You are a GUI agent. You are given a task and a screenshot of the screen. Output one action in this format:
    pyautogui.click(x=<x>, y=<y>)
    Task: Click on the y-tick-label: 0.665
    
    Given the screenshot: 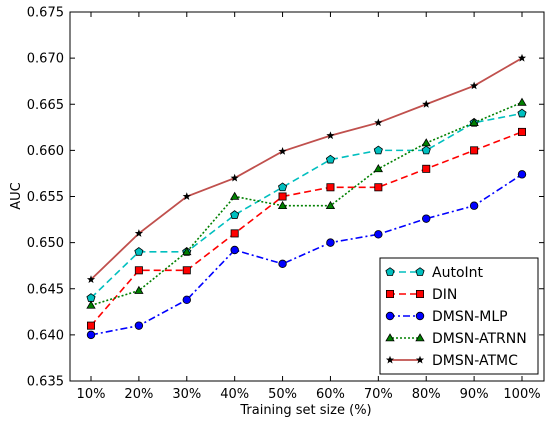 What is the action you would take?
    pyautogui.click(x=45, y=105)
    